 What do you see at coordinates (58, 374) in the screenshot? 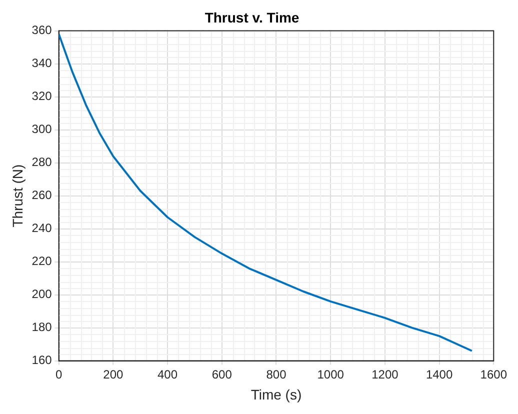
I see `x-tick-label: 0` at bounding box center [58, 374].